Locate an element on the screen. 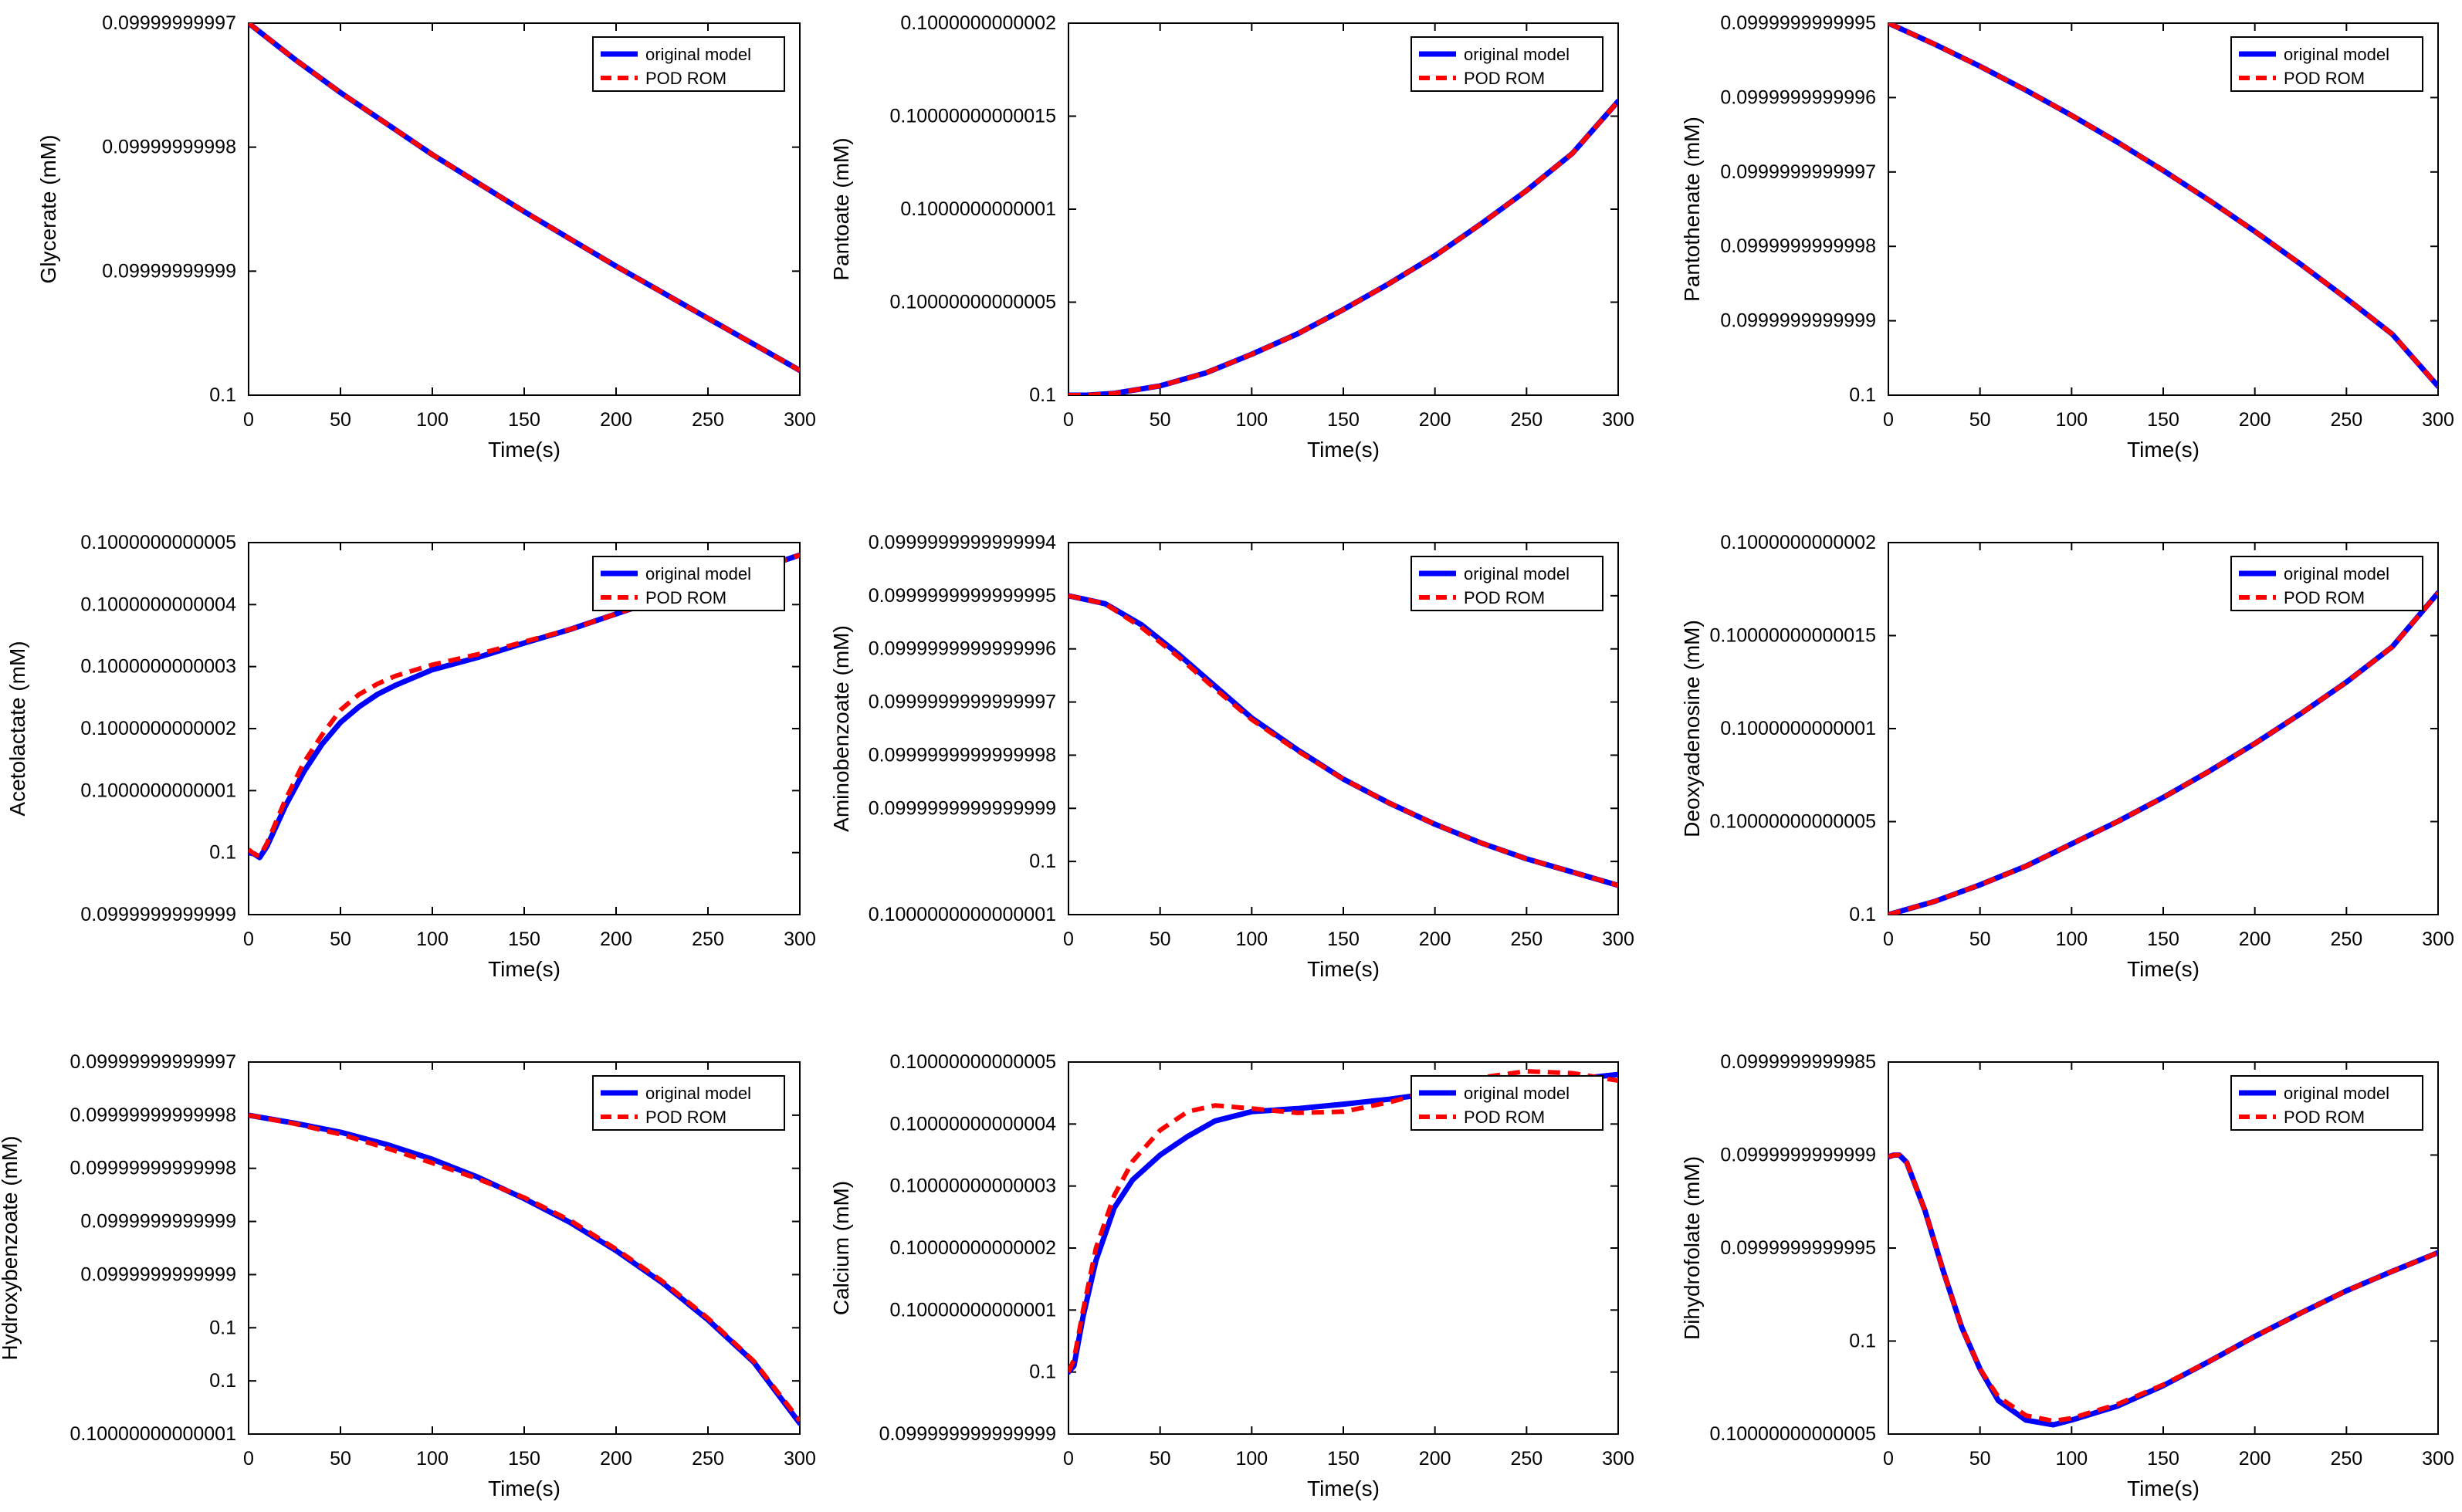 The image size is (2462, 1512). chart-5-xtick-label: 200 is located at coordinates (1435, 939).